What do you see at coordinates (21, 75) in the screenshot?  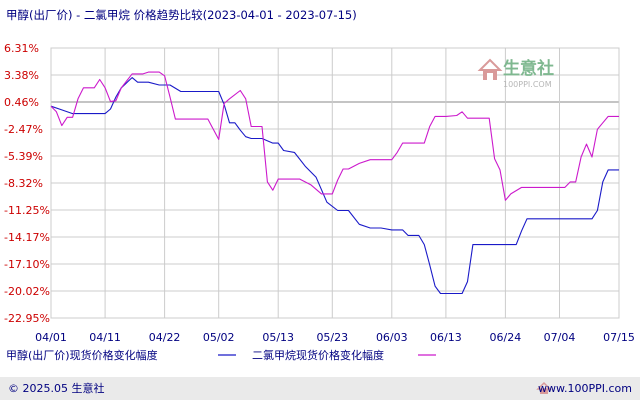 I see `y-tick-label: 3.38%` at bounding box center [21, 75].